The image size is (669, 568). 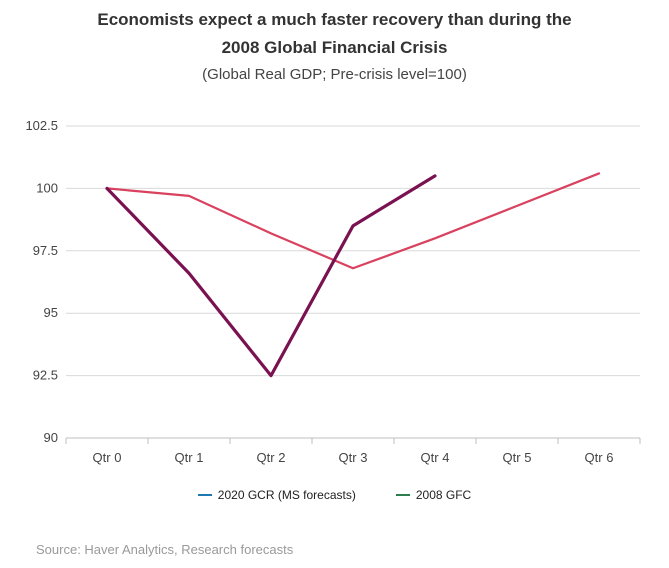 I want to click on x-tick-label: Qtr 6, so click(x=599, y=457).